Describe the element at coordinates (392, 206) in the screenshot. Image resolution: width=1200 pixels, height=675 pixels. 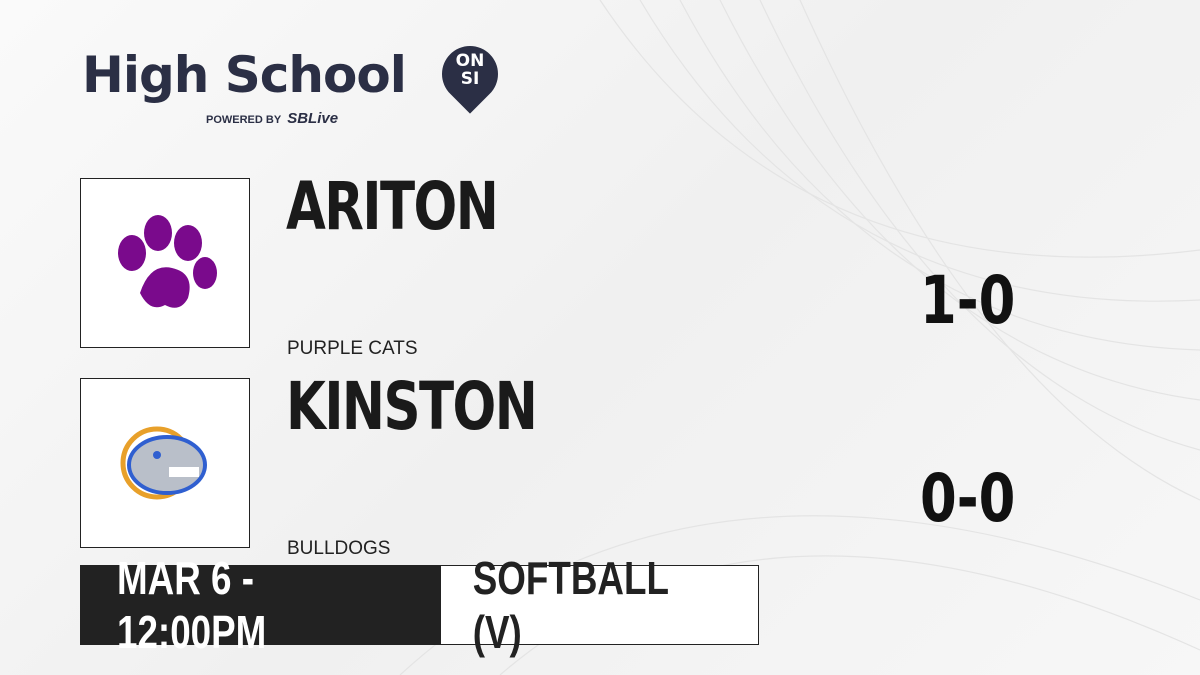
I see `team-name: ARITON` at that location.